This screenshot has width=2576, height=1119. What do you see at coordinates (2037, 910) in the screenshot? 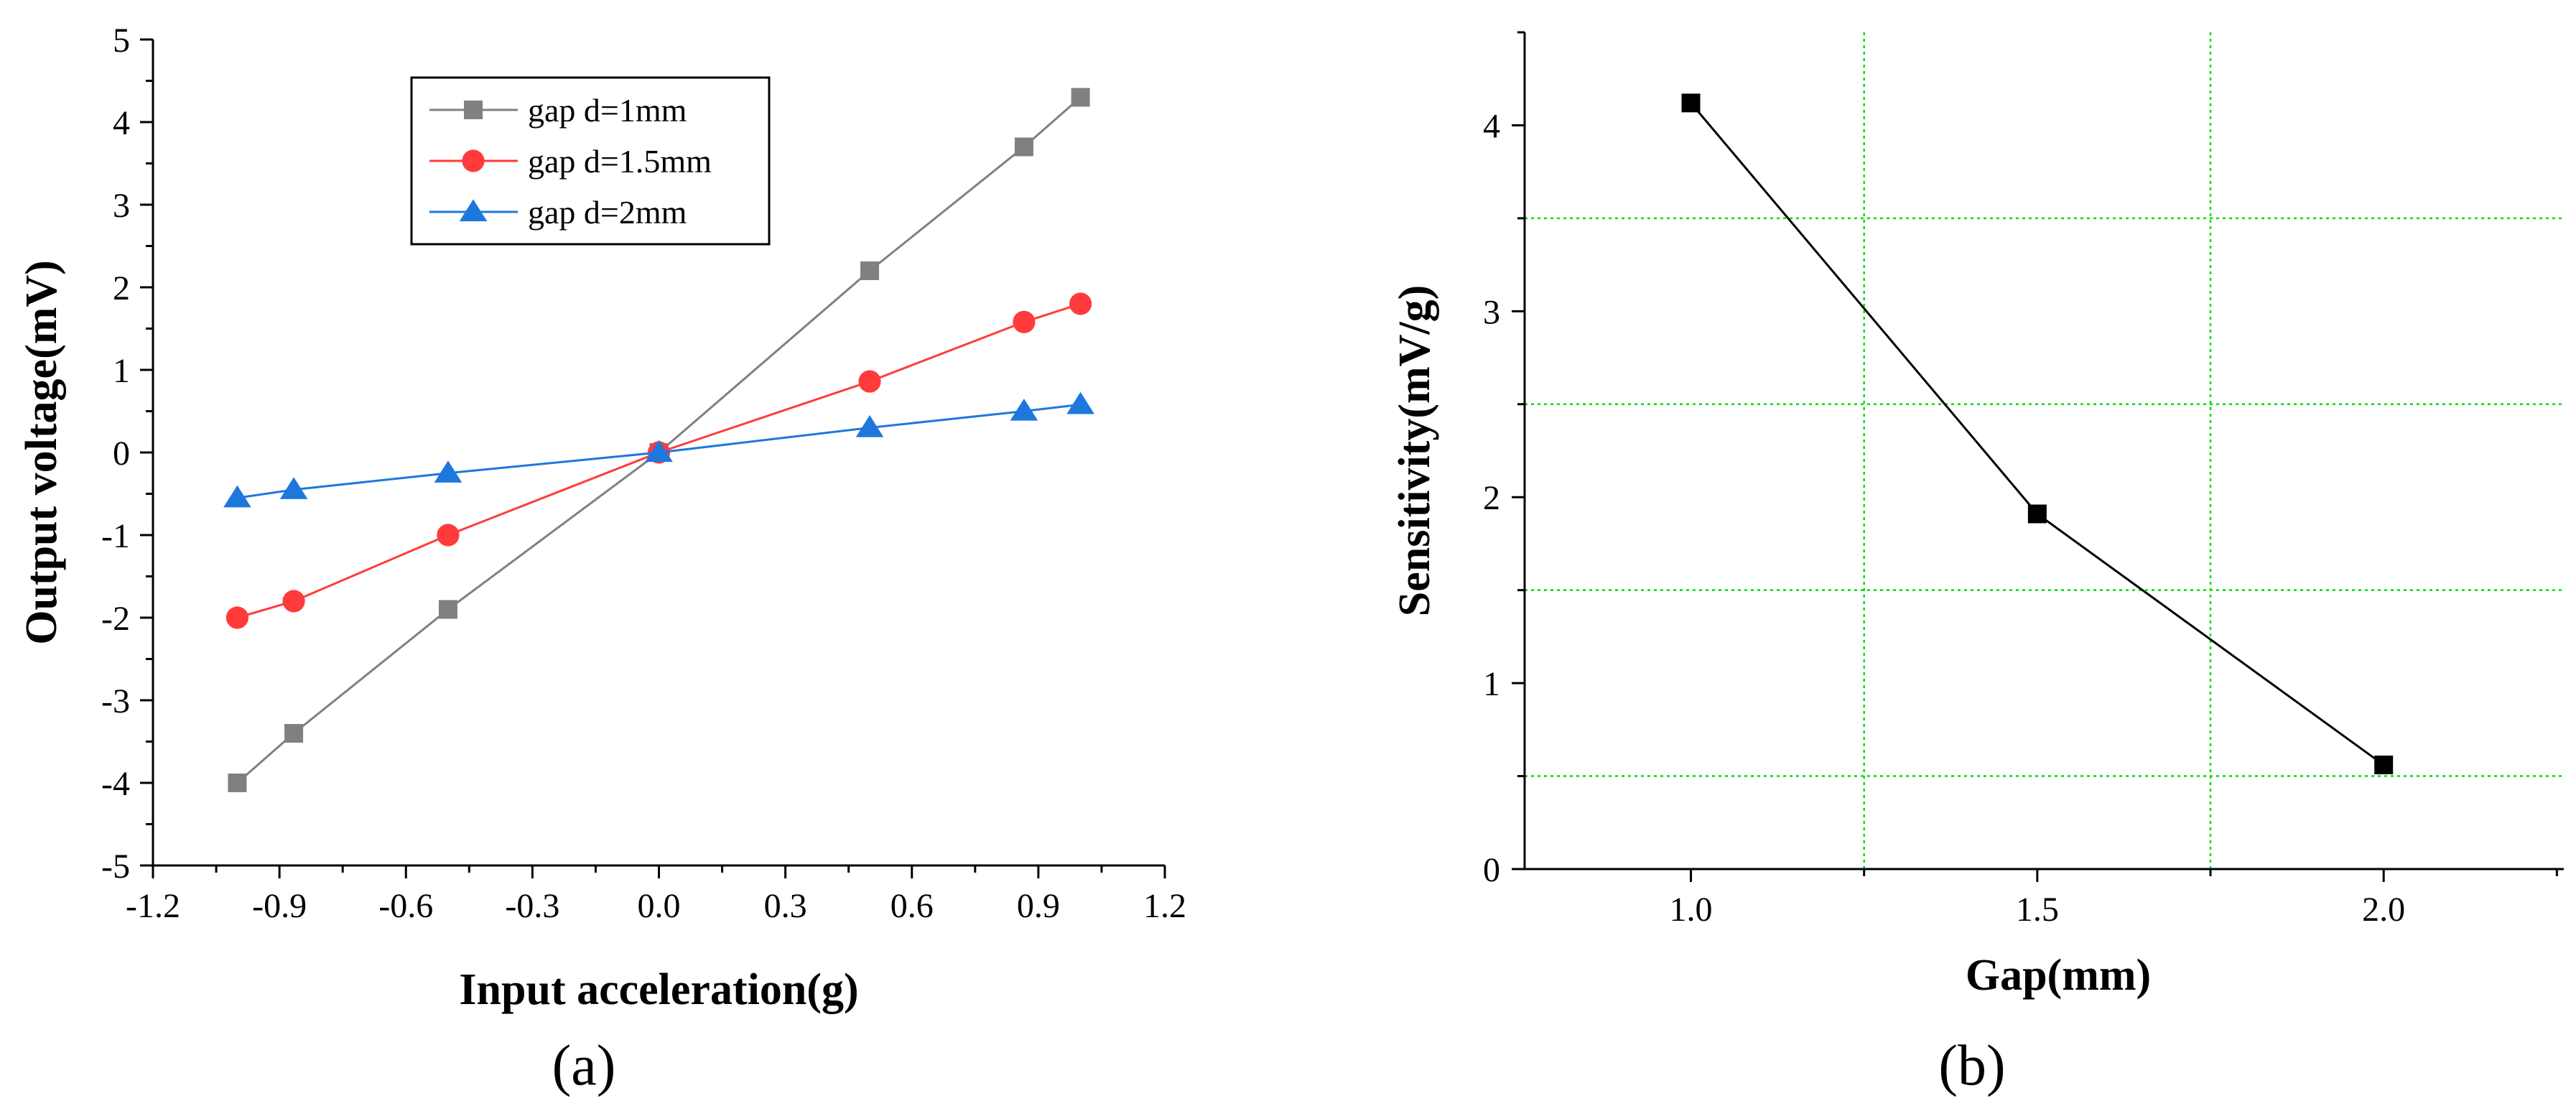
I see `x-tick-label: 1.5` at bounding box center [2037, 910].